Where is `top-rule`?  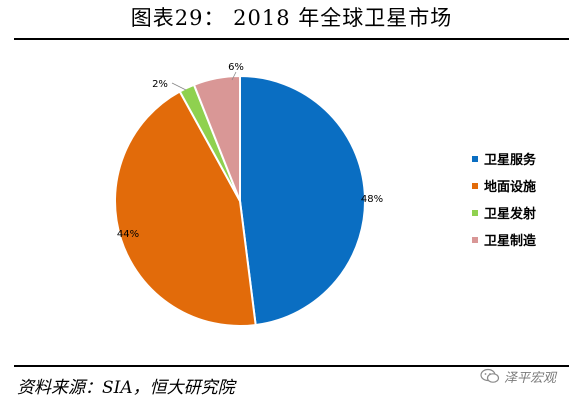
top-rule is located at coordinates (291, 39).